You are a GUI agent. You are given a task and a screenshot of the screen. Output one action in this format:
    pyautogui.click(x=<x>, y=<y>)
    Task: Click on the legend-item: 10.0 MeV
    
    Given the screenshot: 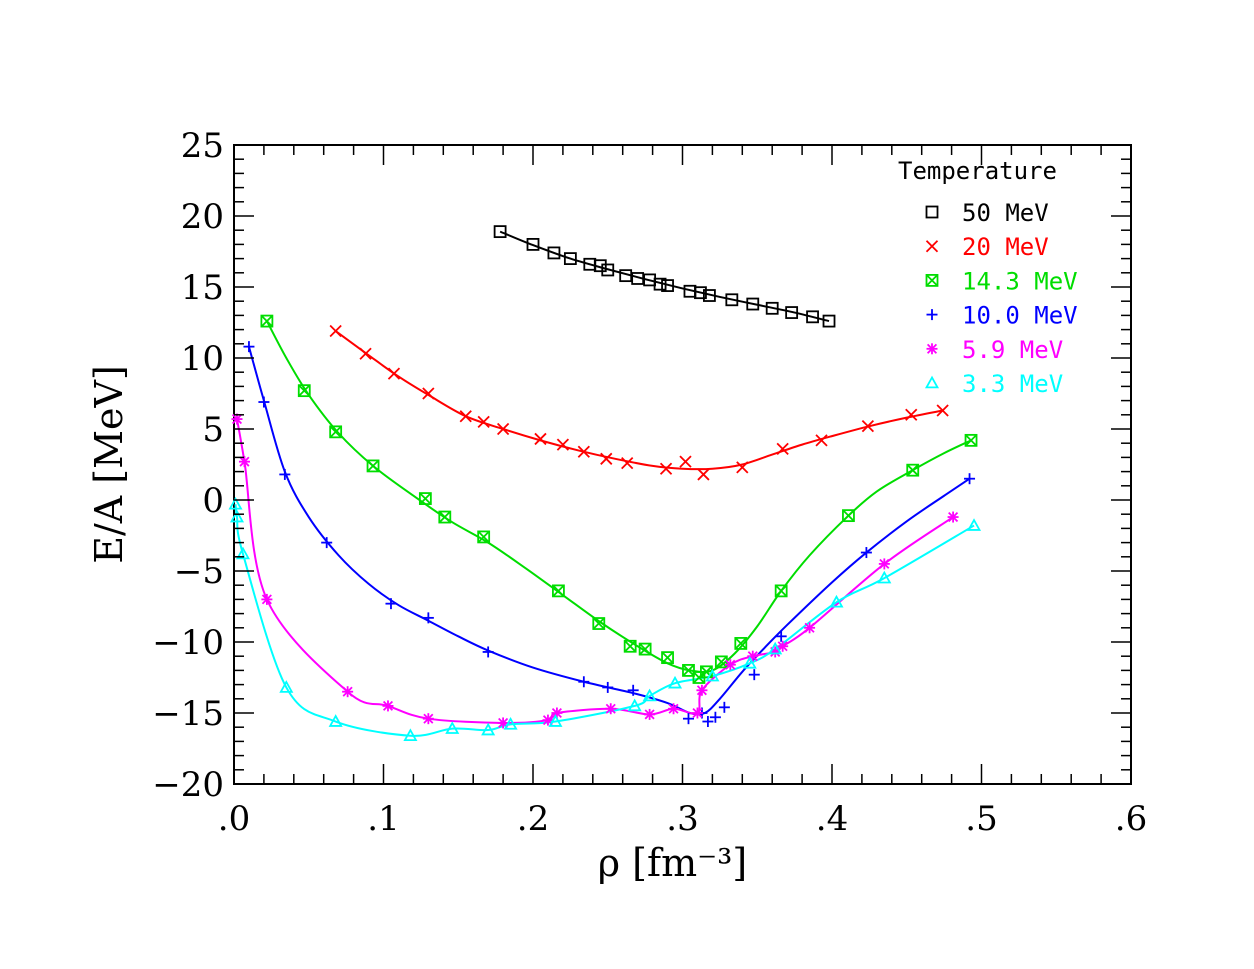 What is the action you would take?
    pyautogui.click(x=1002, y=316)
    